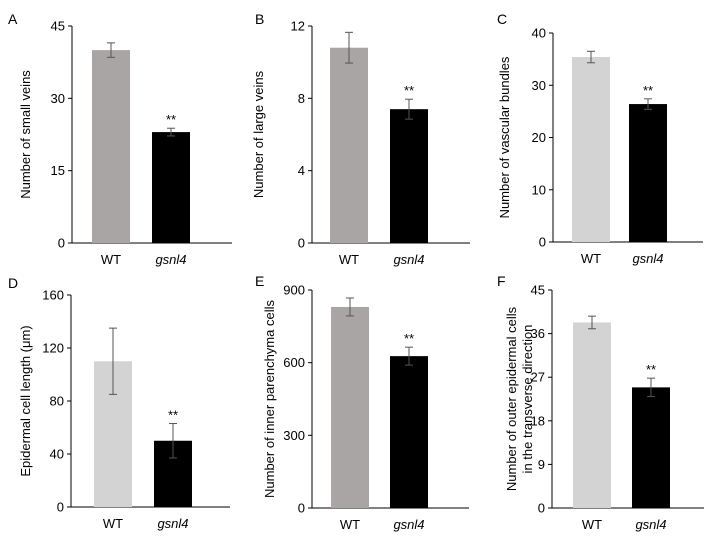 This screenshot has width=728, height=538. What do you see at coordinates (58, 26) in the screenshot?
I see `y-tick-label-a-3: 45` at bounding box center [58, 26].